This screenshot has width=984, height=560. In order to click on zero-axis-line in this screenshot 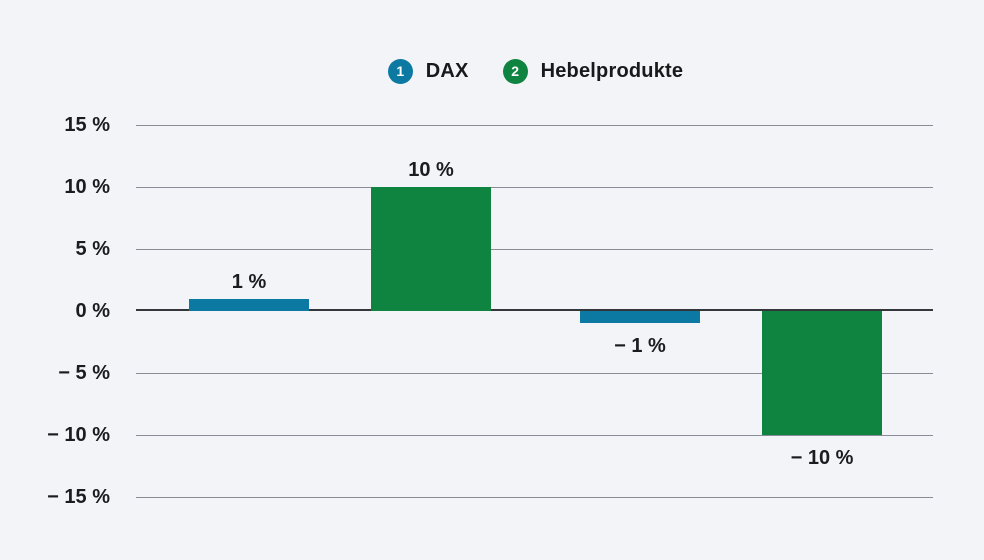, I will do `click(534, 310)`.